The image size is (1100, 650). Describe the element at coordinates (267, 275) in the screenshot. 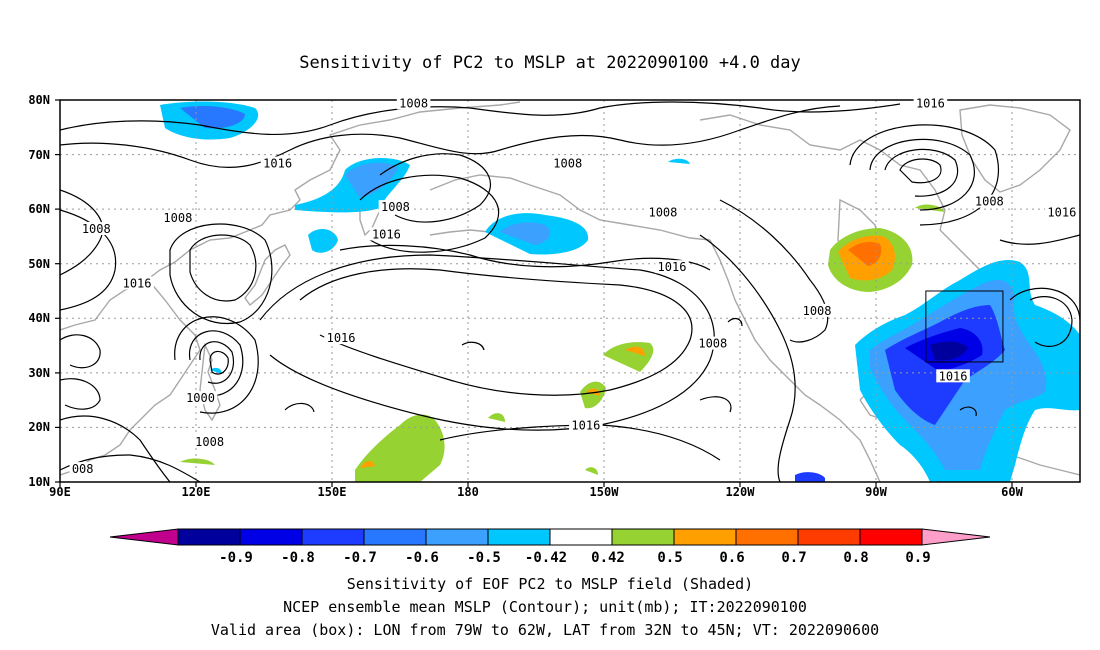

I see `coastline-japan` at that location.